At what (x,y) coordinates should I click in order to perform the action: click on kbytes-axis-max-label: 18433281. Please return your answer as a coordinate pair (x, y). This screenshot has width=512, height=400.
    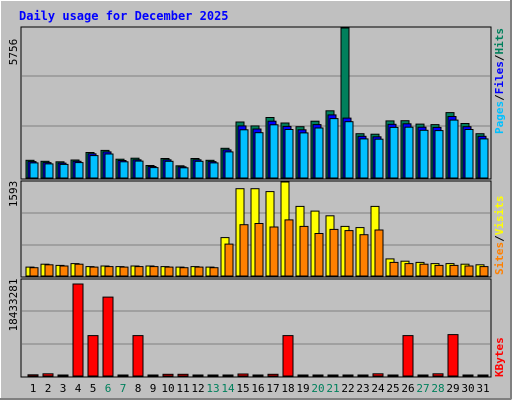
    Looking at the image, I should click on (13, 305).